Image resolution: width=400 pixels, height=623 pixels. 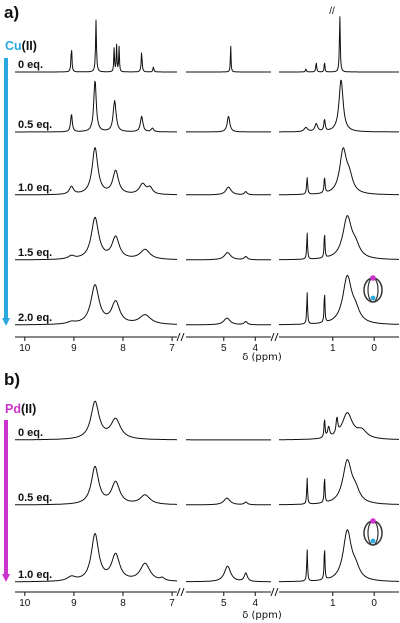 I want to click on panel-b-metal-label: Pd(II), so click(x=20, y=409).